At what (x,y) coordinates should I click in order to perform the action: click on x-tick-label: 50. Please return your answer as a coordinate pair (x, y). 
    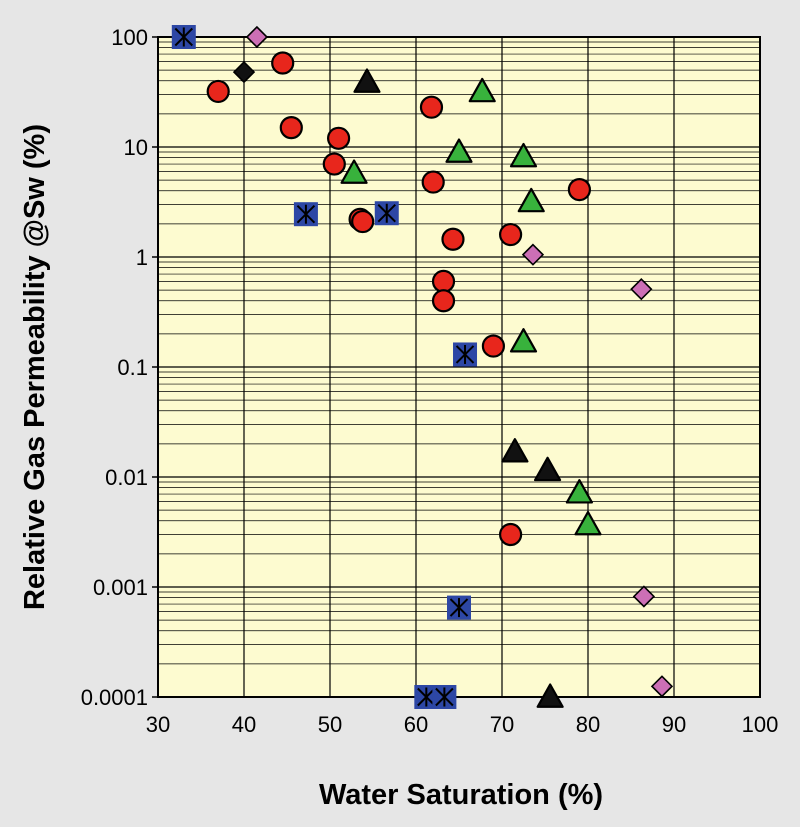
    Looking at the image, I should click on (330, 724).